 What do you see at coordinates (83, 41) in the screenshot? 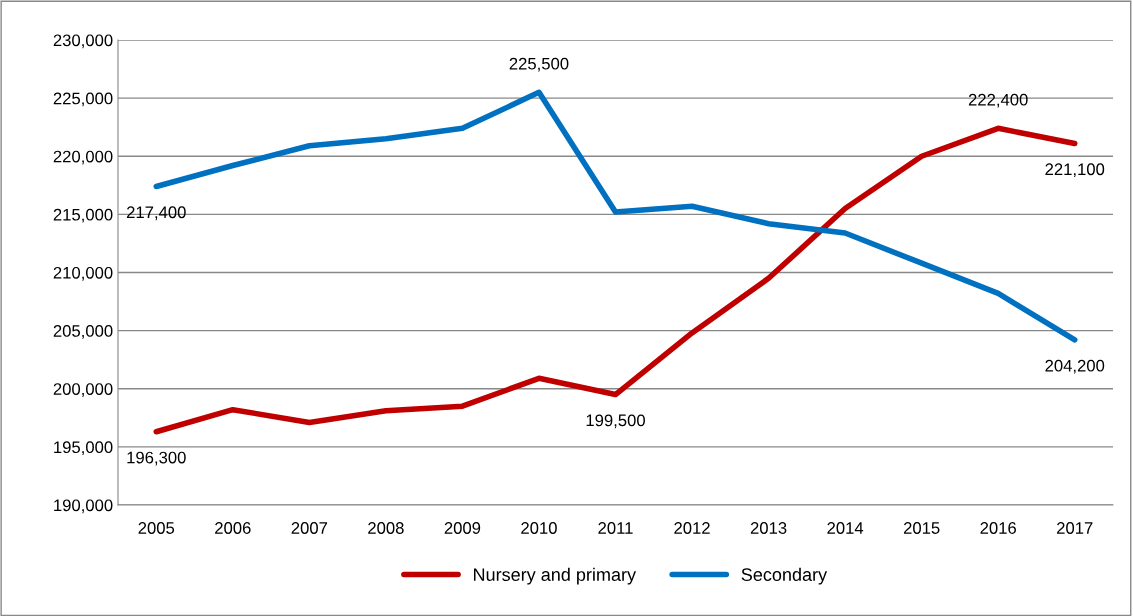
I see `y-tick-label: 230,000` at bounding box center [83, 41].